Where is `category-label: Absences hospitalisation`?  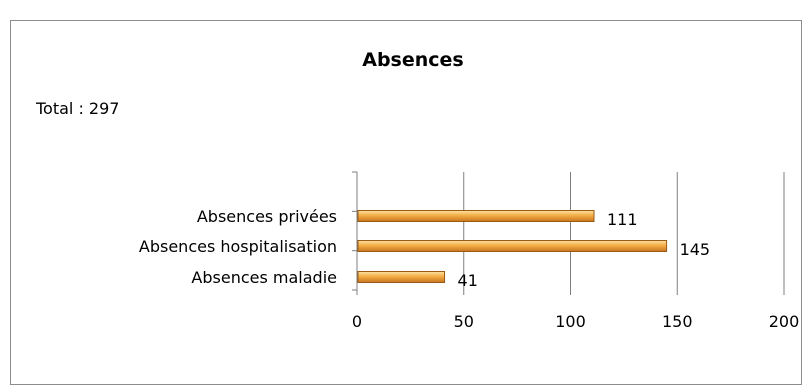
category-label: Absences hospitalisation is located at coordinates (238, 246).